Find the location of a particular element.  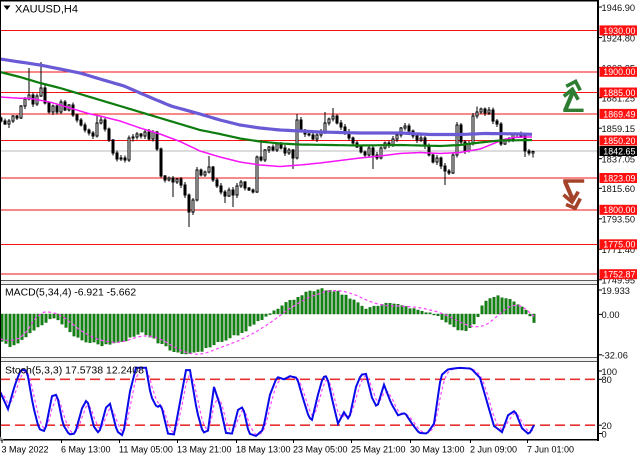

svg-text: 25 May 21:00 is located at coordinates (378, 449).